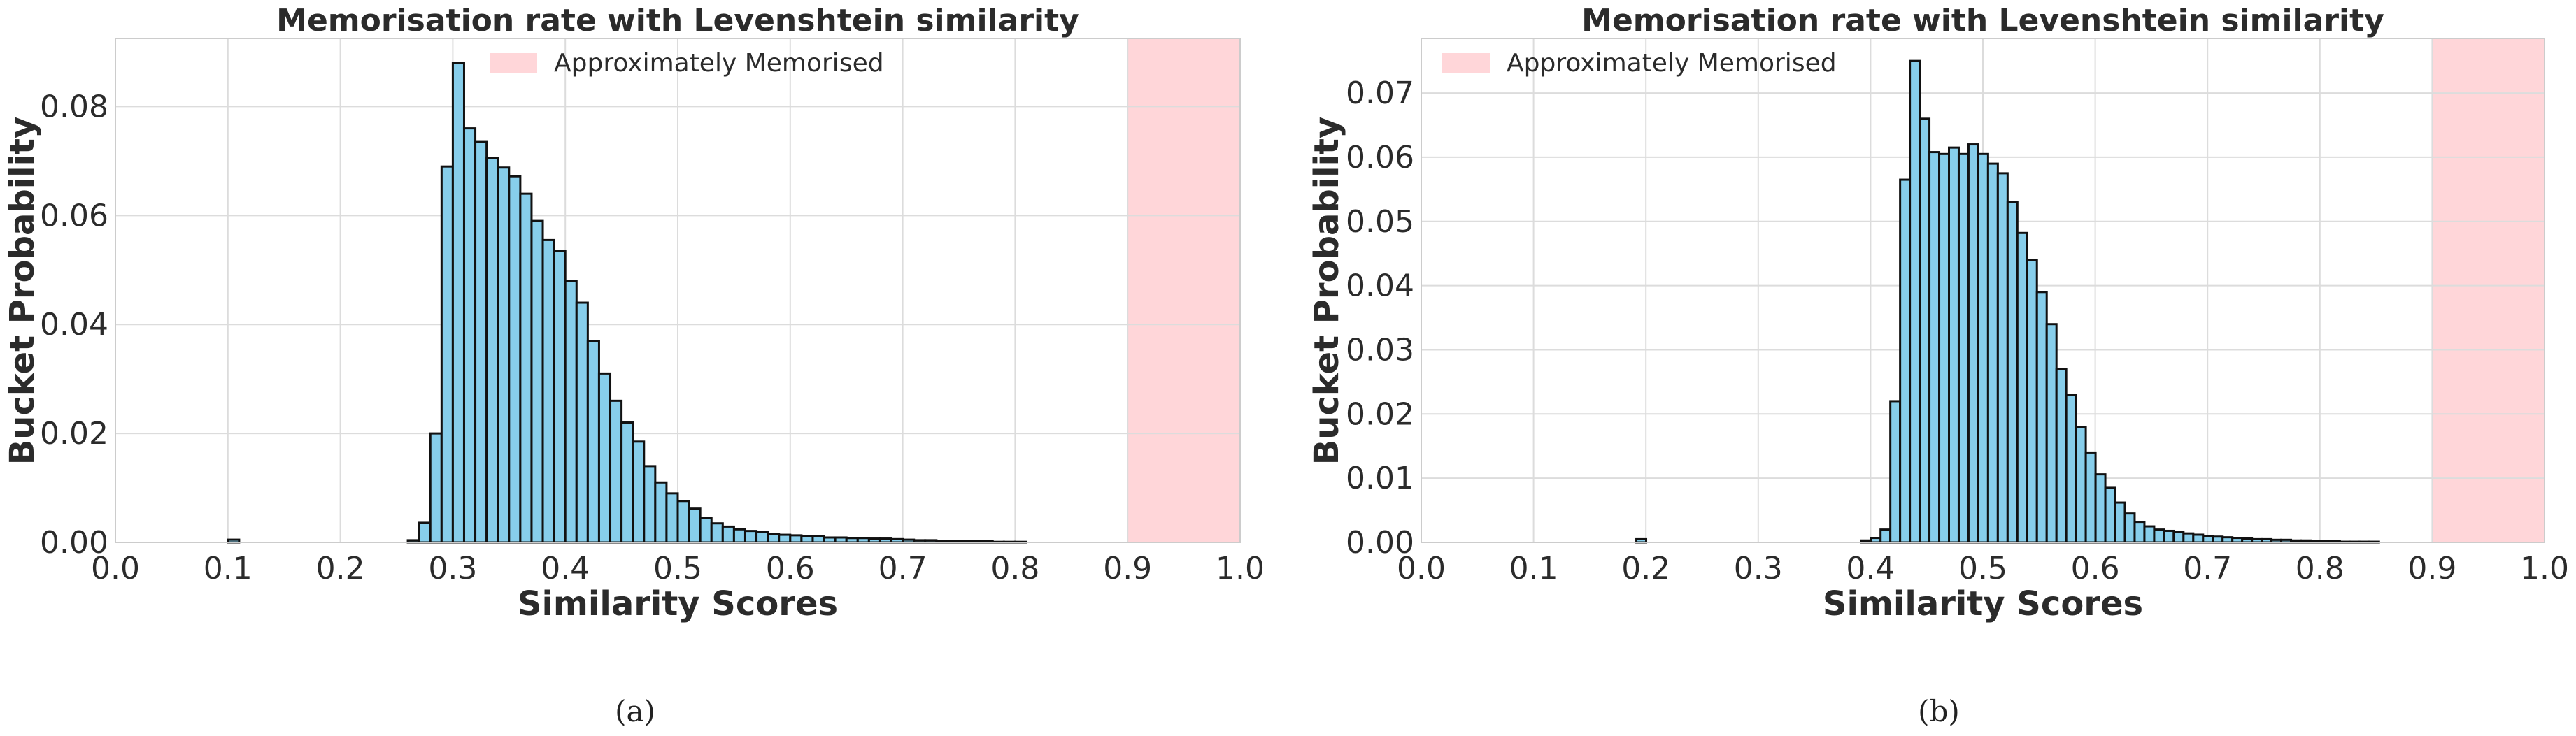  What do you see at coordinates (2431, 568) in the screenshot?
I see `x-tick-label: 0.9` at bounding box center [2431, 568].